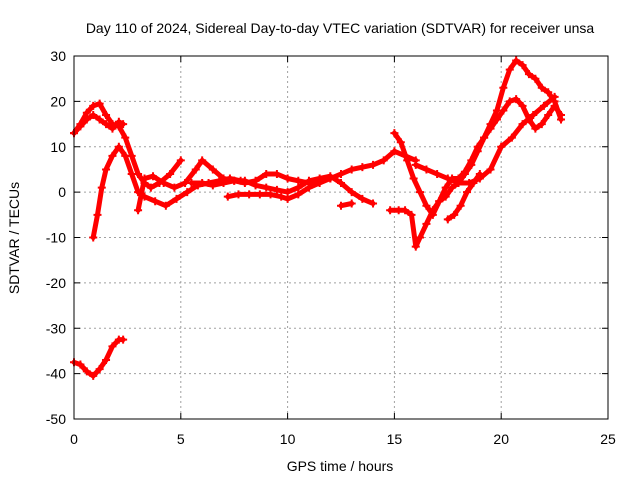 Image resolution: width=640 pixels, height=480 pixels. Describe the element at coordinates (58, 147) in the screenshot. I see `y-tick-label: 10` at that location.